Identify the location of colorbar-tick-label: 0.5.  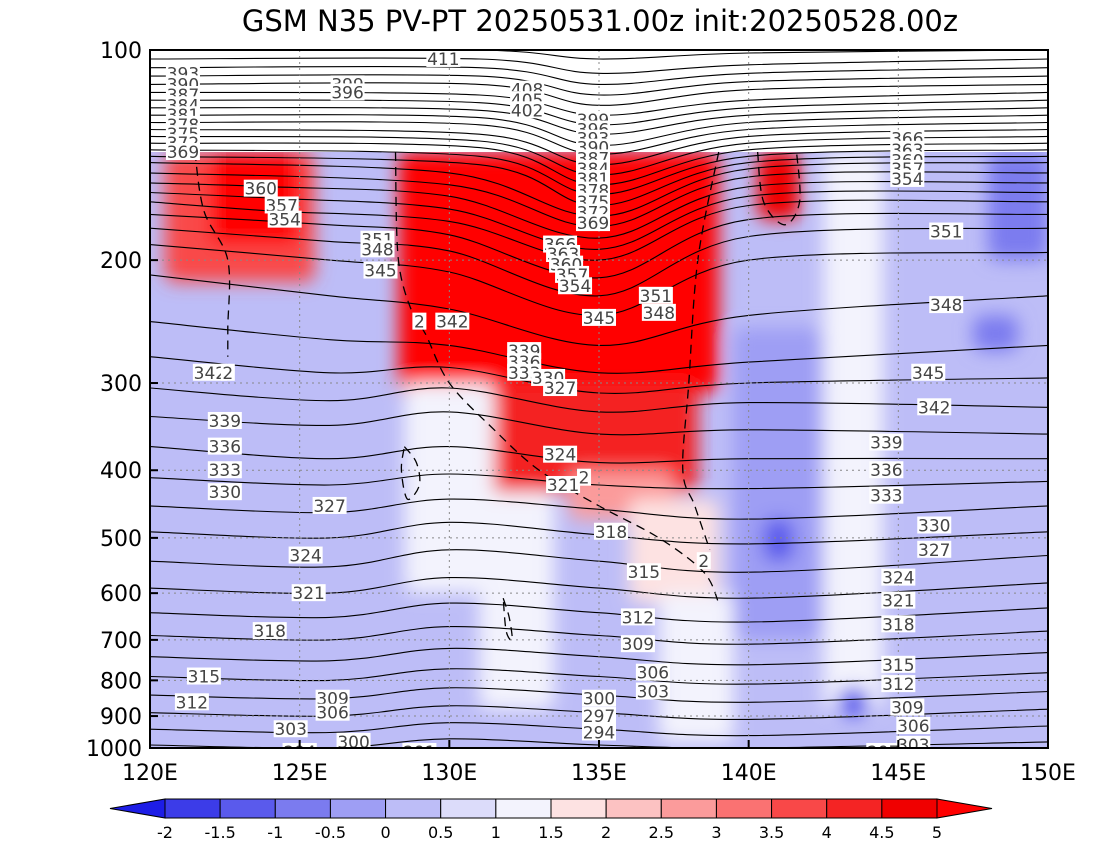
(440, 832).